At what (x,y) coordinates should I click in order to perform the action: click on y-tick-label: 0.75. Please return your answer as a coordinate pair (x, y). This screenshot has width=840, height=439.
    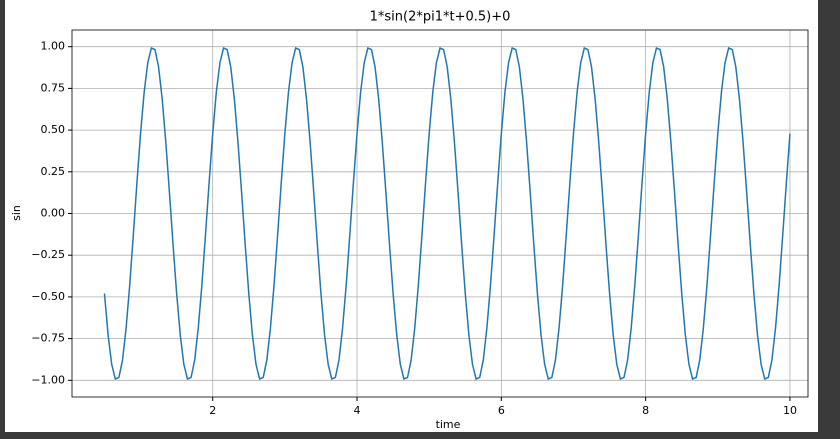
    Looking at the image, I should click on (53, 87).